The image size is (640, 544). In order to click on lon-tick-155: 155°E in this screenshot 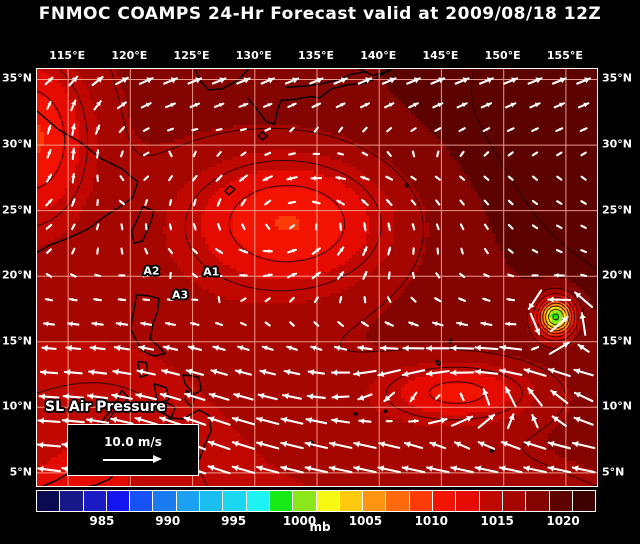, I will do `click(564, 55)`.